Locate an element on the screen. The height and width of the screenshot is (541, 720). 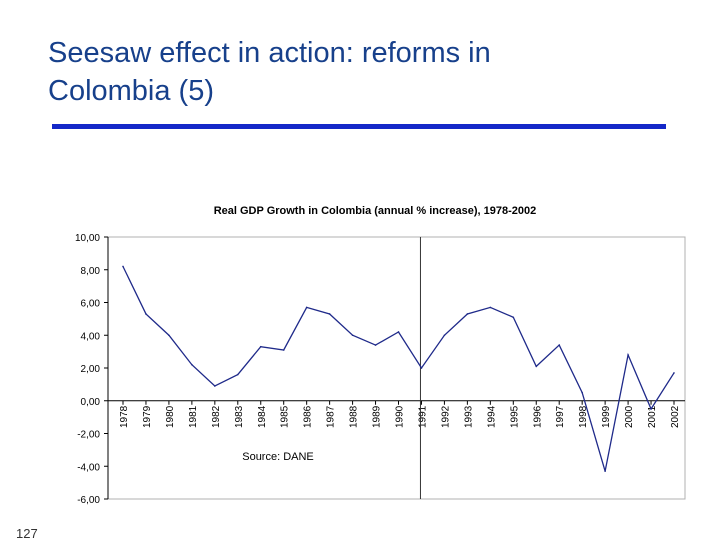
x-tick-label: 1996 is located at coordinates (537, 416).